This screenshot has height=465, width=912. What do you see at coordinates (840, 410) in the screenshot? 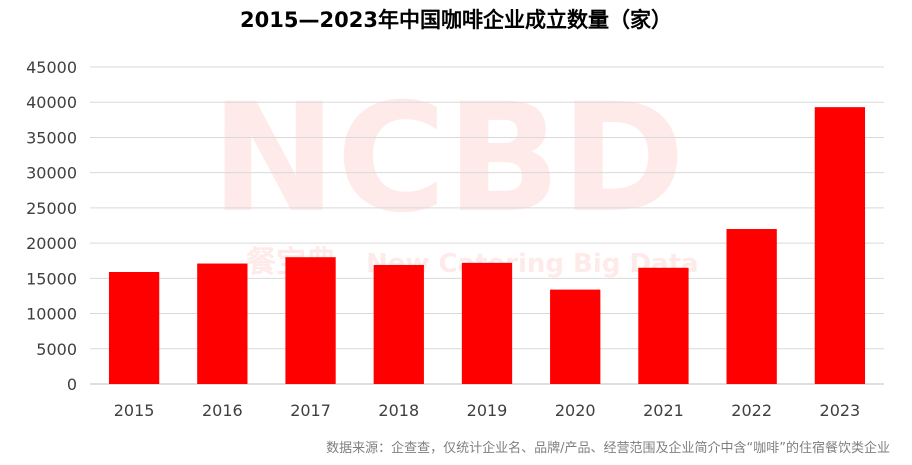
I see `x-tick-label: 2023` at bounding box center [840, 410].